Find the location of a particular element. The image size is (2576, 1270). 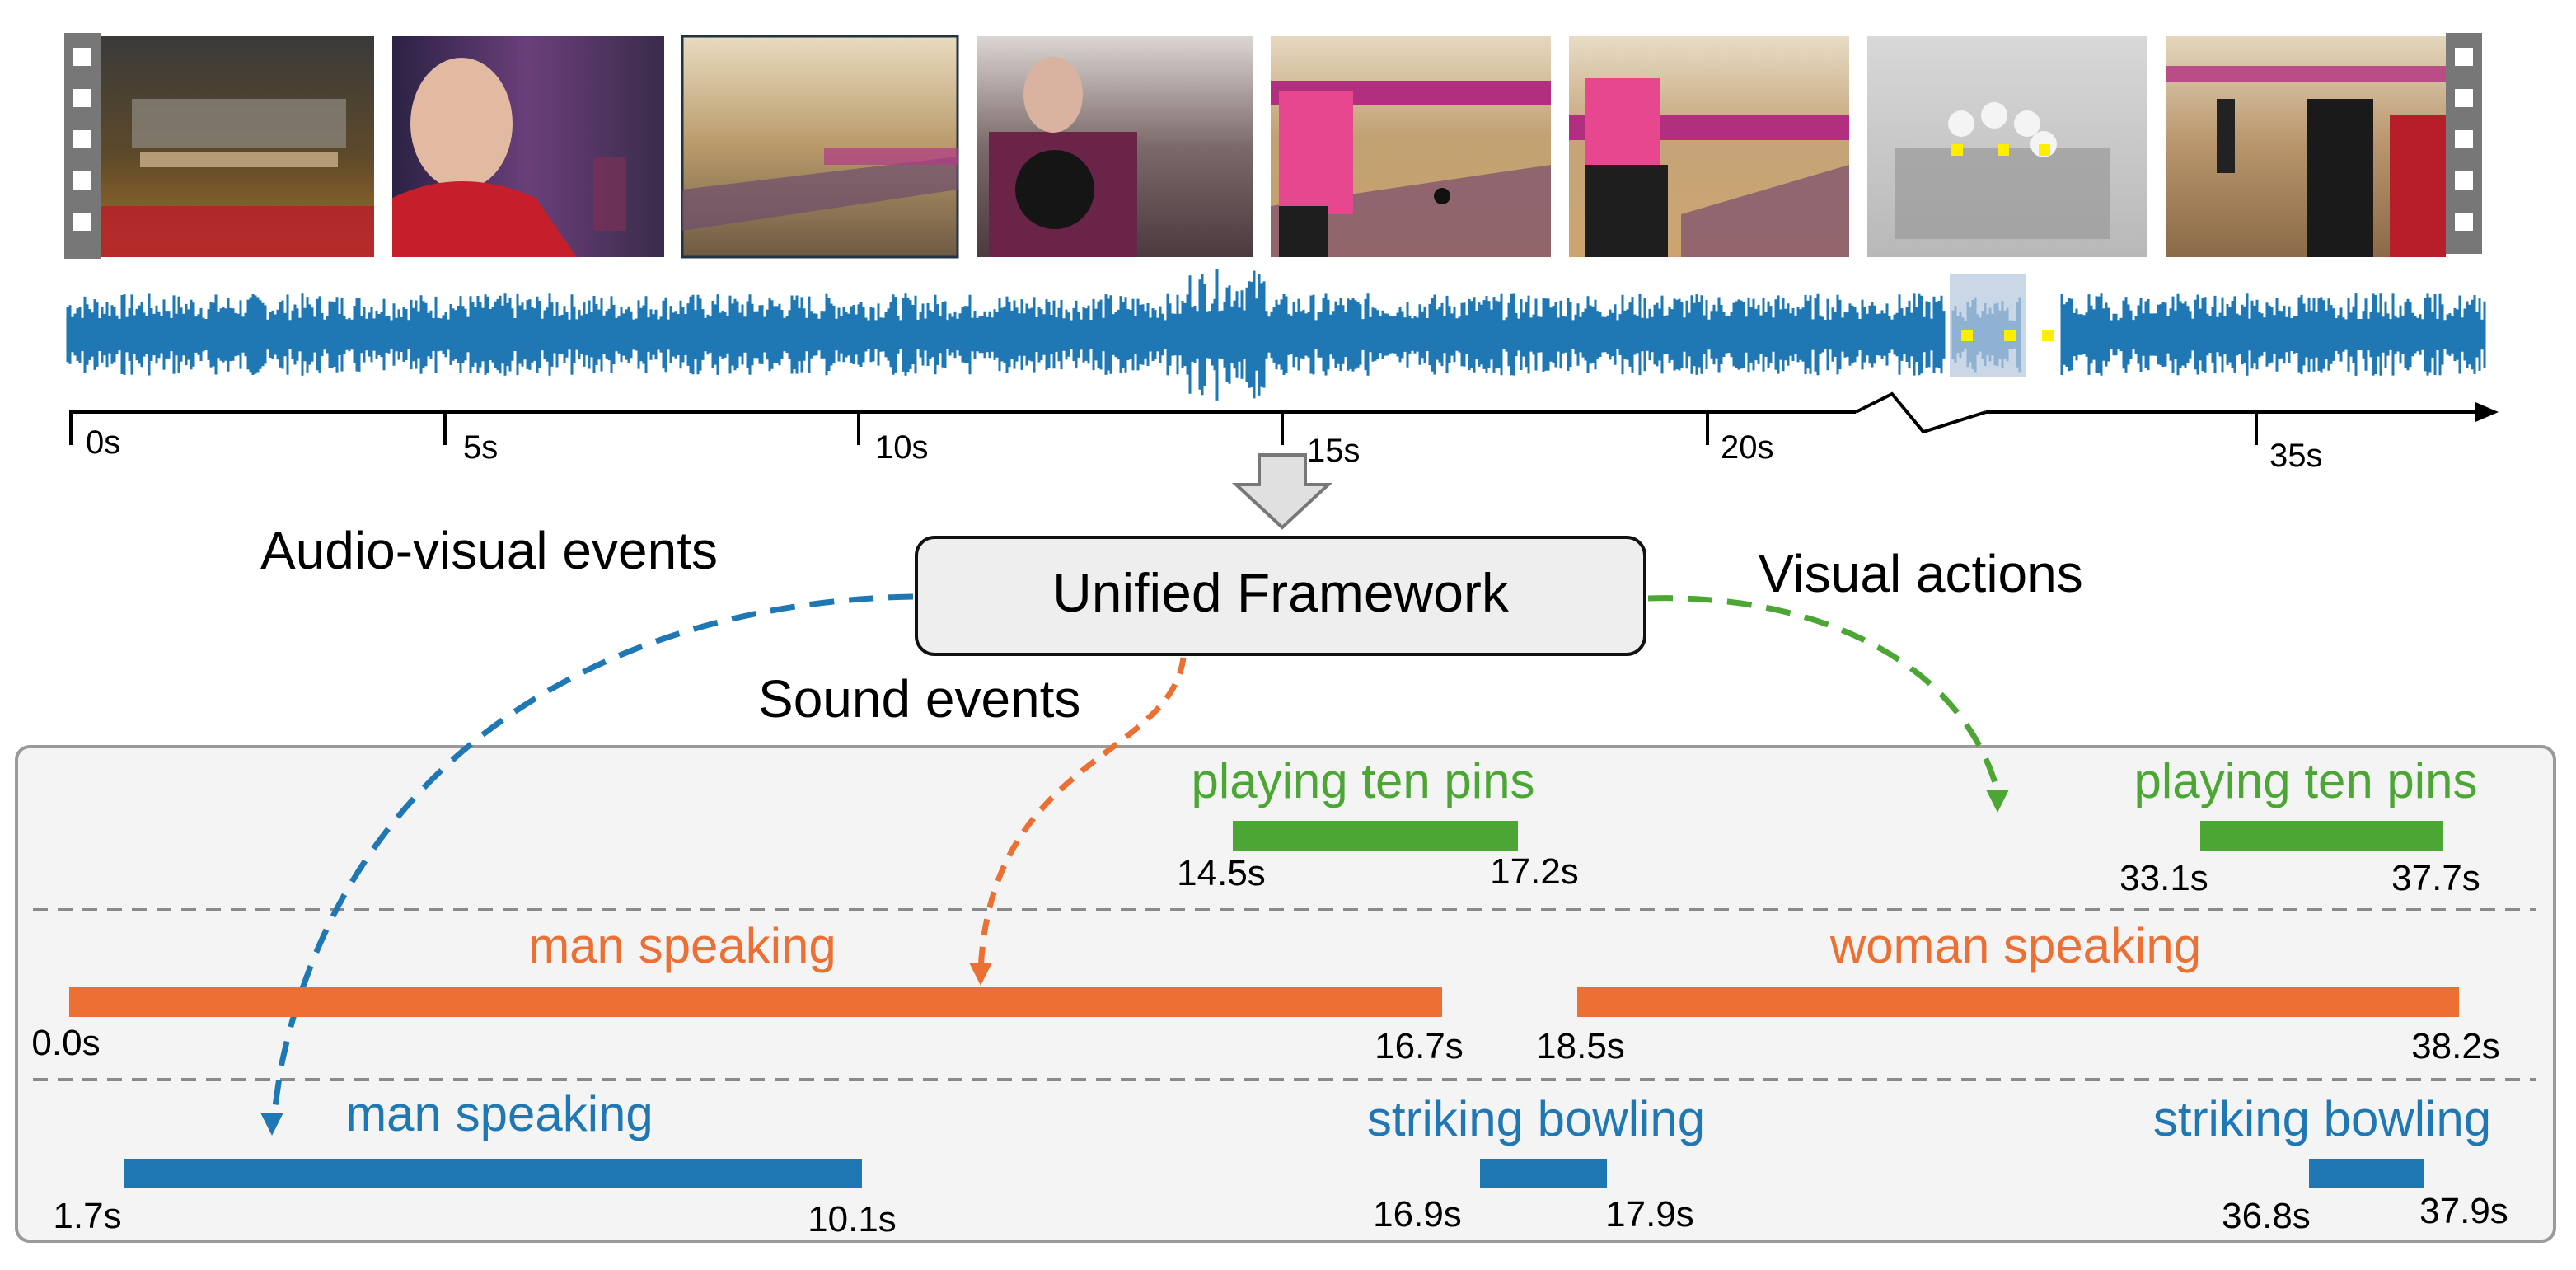

event-start-label: 14.5s is located at coordinates (1221, 873).